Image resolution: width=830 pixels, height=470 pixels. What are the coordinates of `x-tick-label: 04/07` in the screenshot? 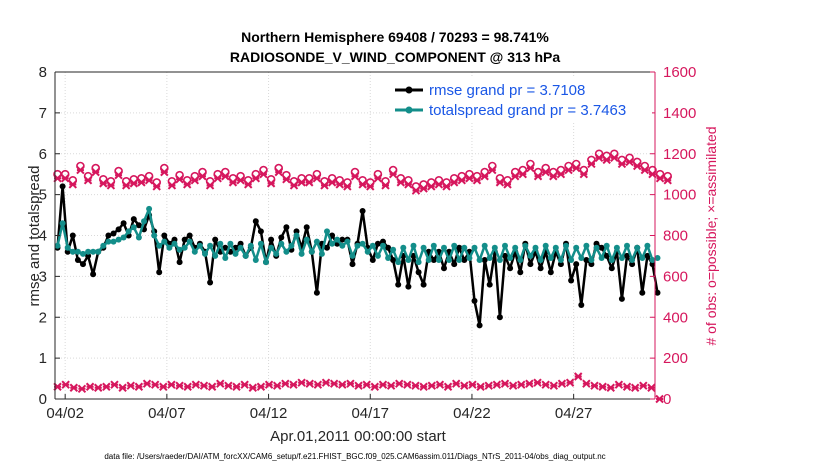 It's located at (167, 413).